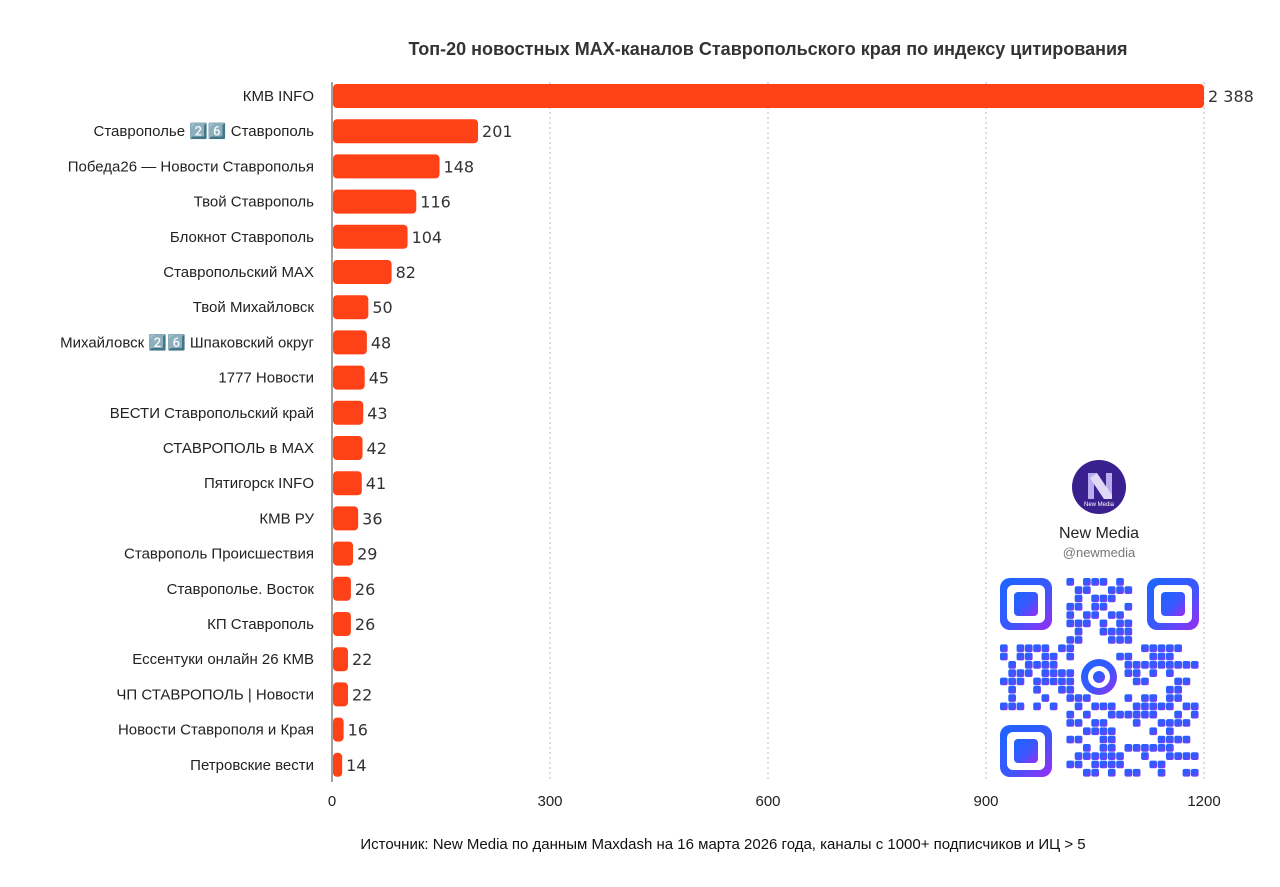 The image size is (1280, 887). What do you see at coordinates (252, 765) in the screenshot?
I see `category-label: Петровские вести` at bounding box center [252, 765].